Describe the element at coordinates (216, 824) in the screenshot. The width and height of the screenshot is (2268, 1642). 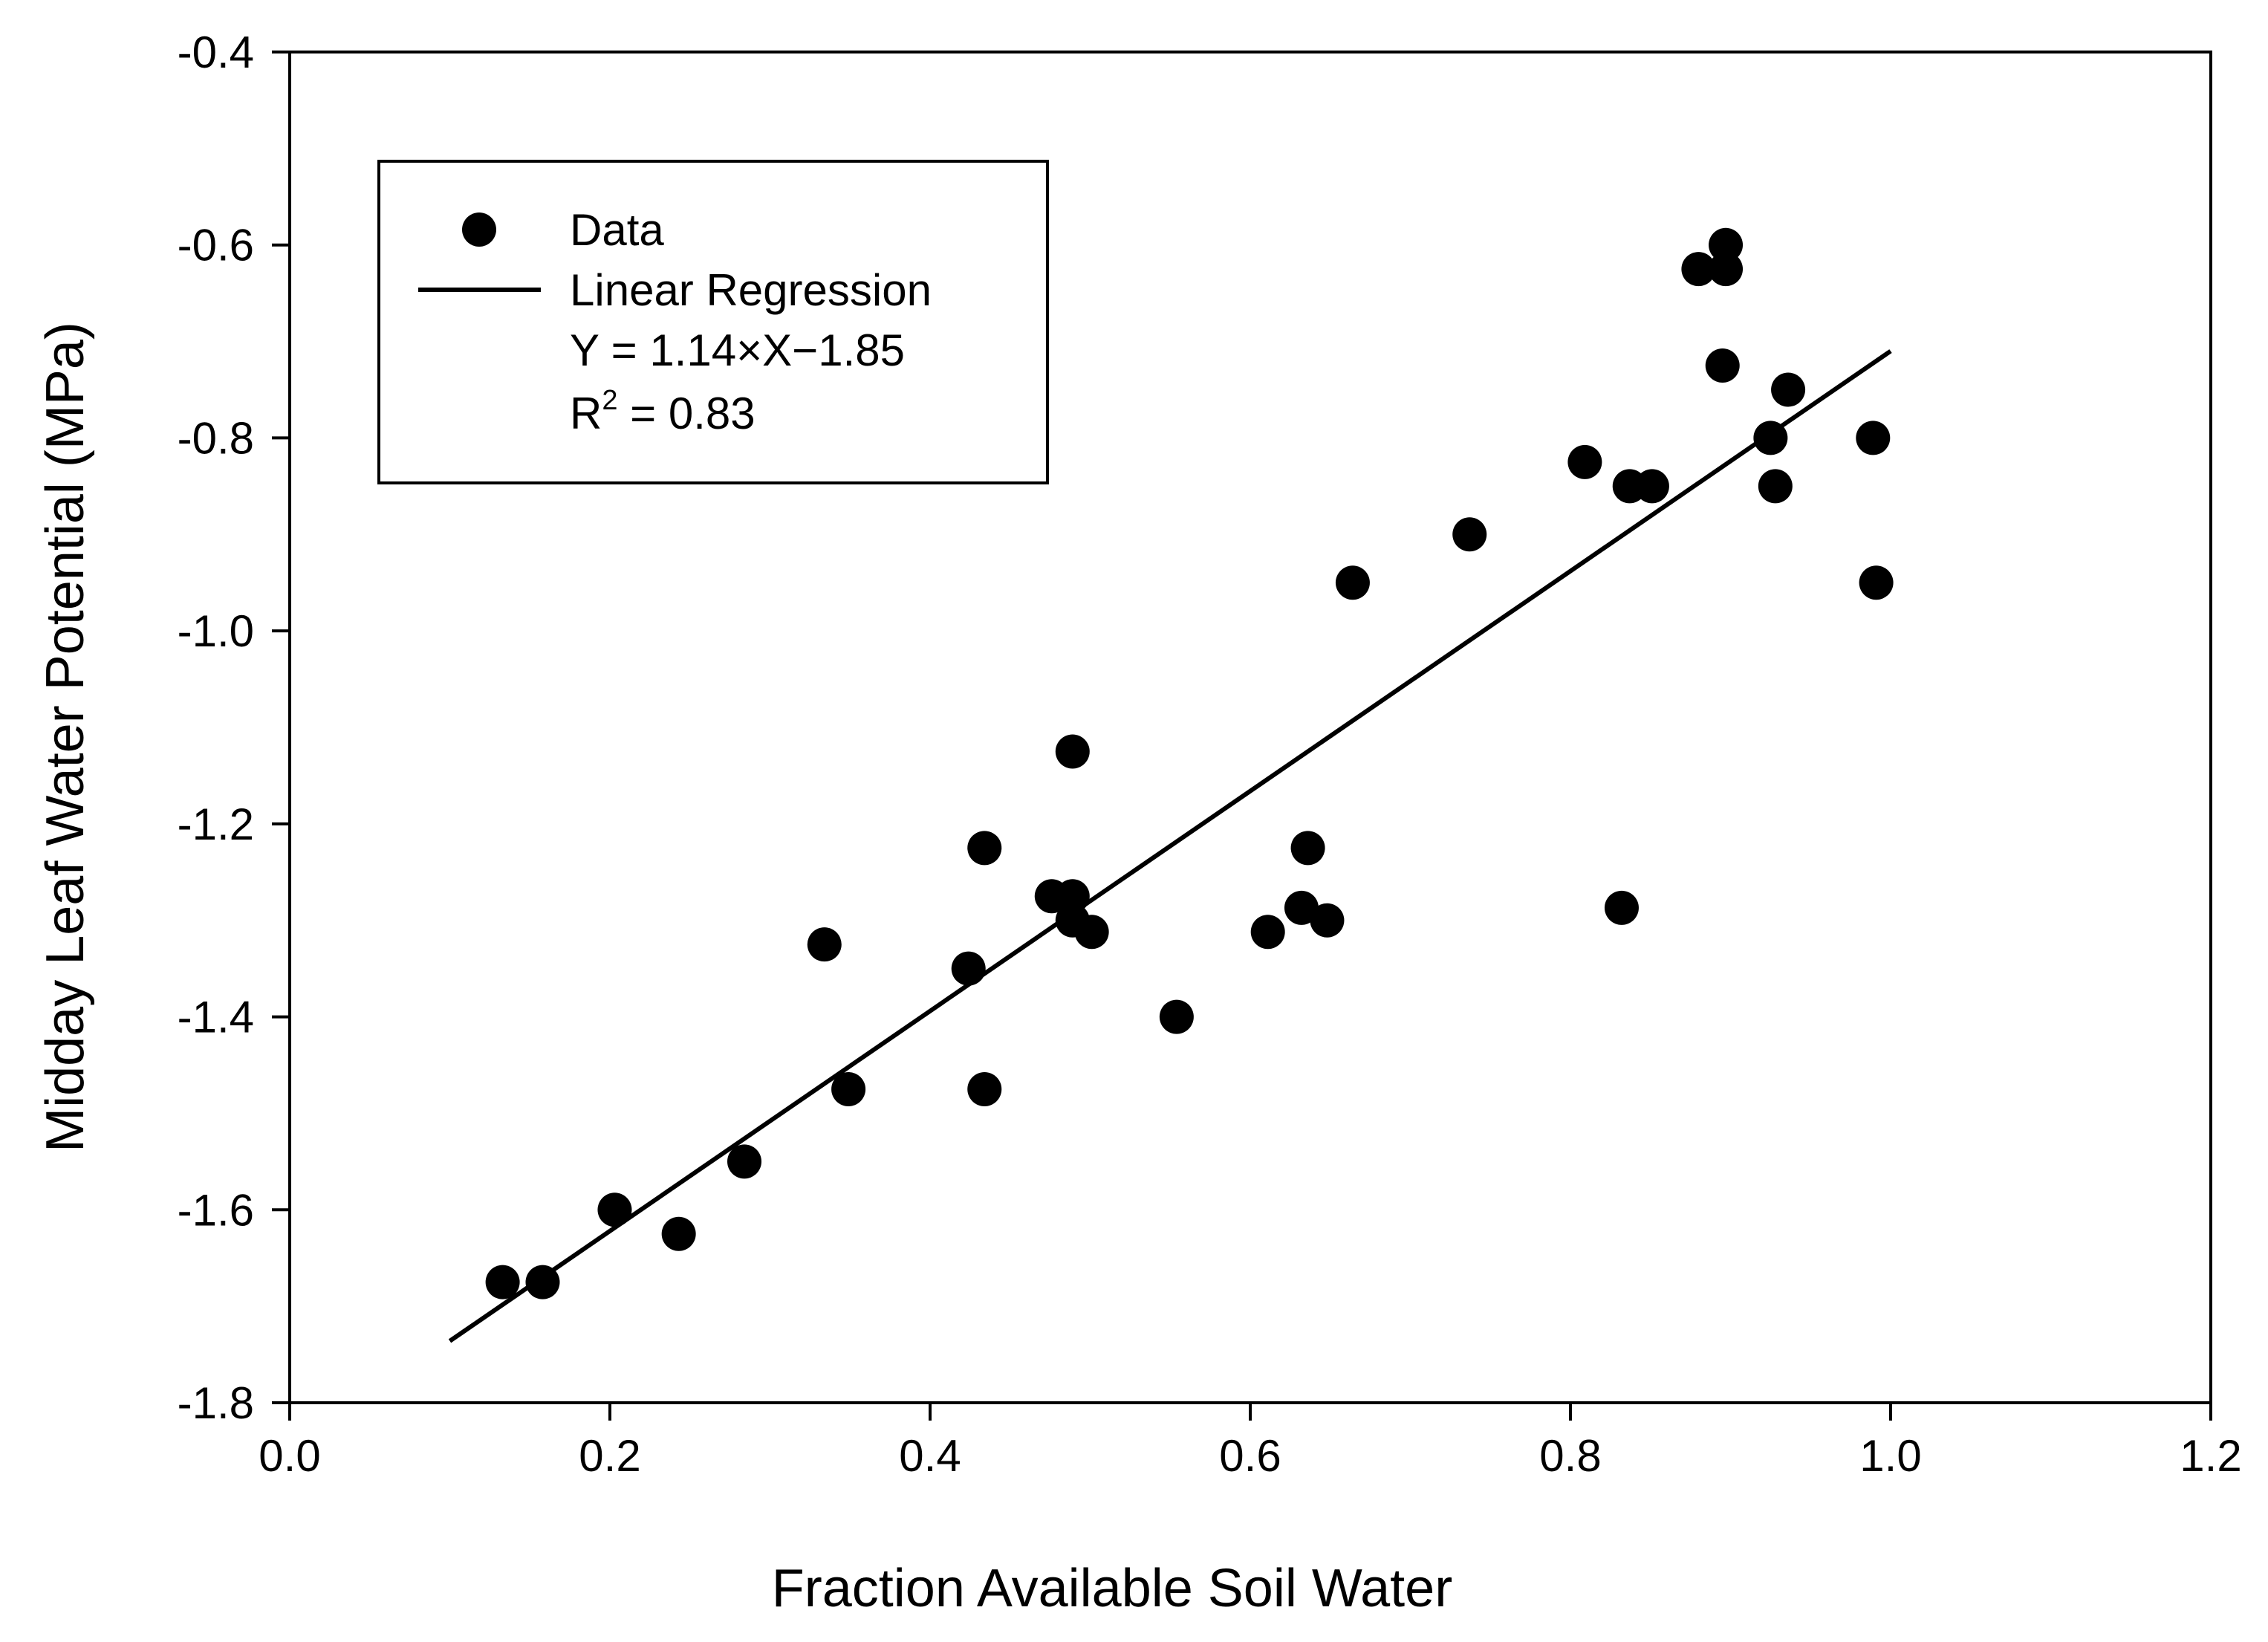
I see `y-tick-label: -1.2` at that location.